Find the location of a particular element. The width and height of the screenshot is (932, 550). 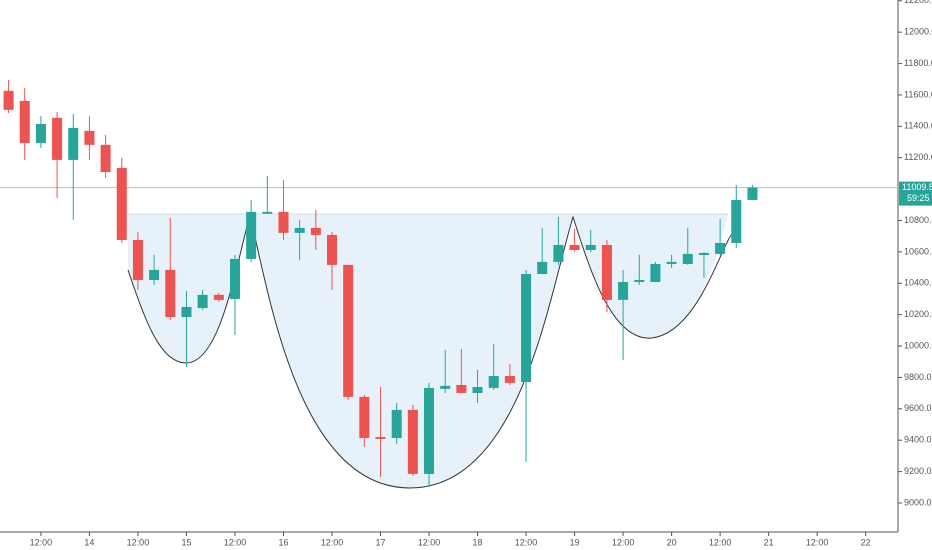

x-tick-label: 16 is located at coordinates (283, 542).